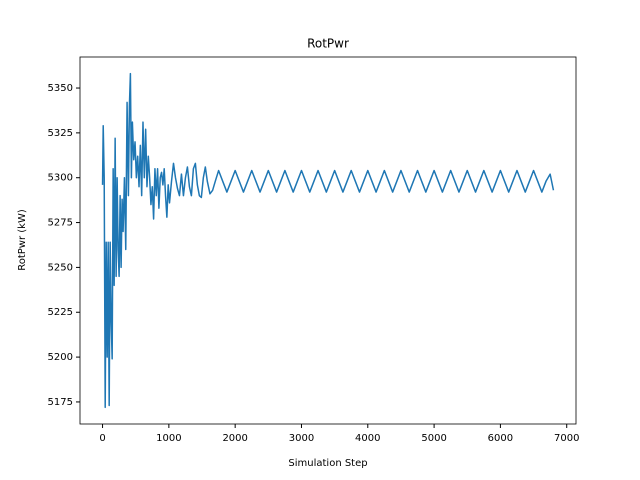  I want to click on chart-title: RotPwr, so click(328, 44).